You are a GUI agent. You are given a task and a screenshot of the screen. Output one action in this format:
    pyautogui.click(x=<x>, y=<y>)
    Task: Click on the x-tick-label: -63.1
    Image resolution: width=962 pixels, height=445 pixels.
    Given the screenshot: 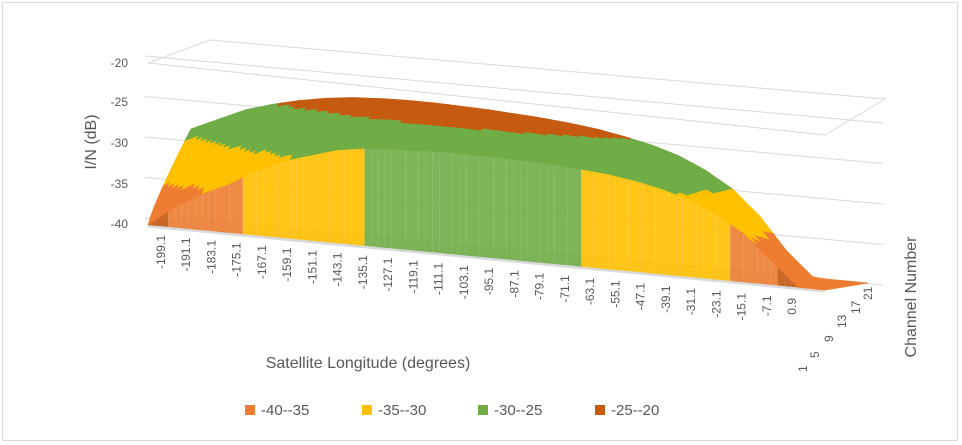 What is the action you would take?
    pyautogui.click(x=590, y=291)
    